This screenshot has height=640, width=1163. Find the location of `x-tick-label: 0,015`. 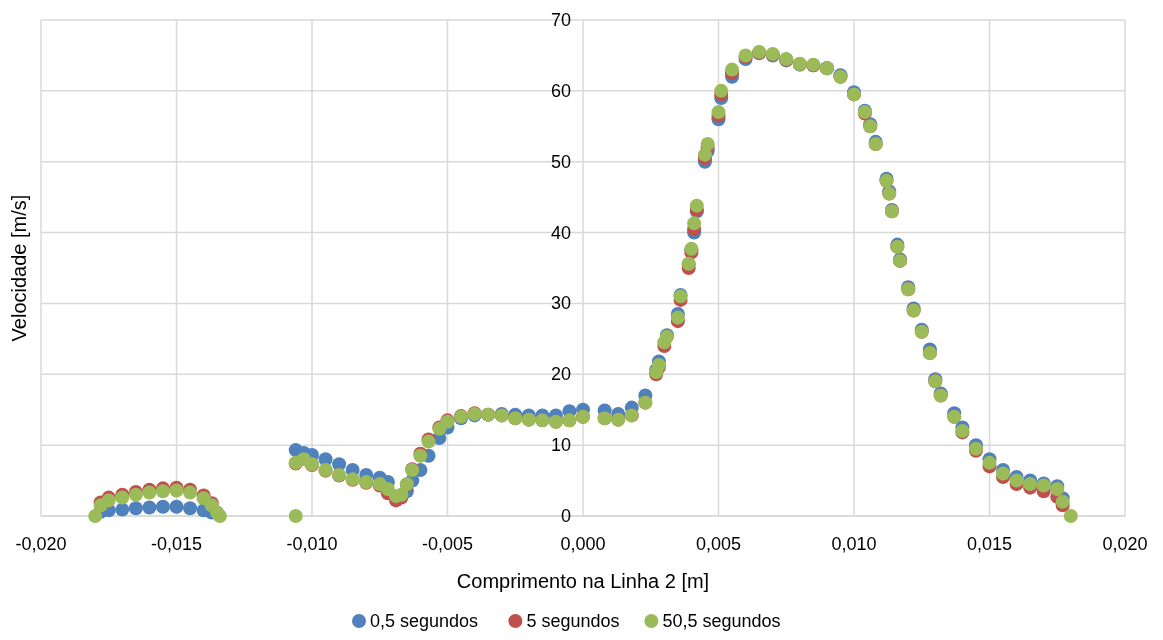

x-tick-label: 0,015 is located at coordinates (989, 544).